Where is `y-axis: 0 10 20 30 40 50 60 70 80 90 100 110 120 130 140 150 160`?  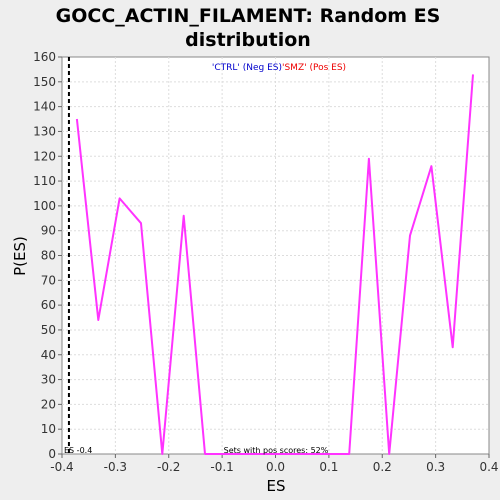 y-axis: 0 10 20 30 40 50 60 70 80 90 100 110 120 130 140 150 160 is located at coordinates (47, 255).